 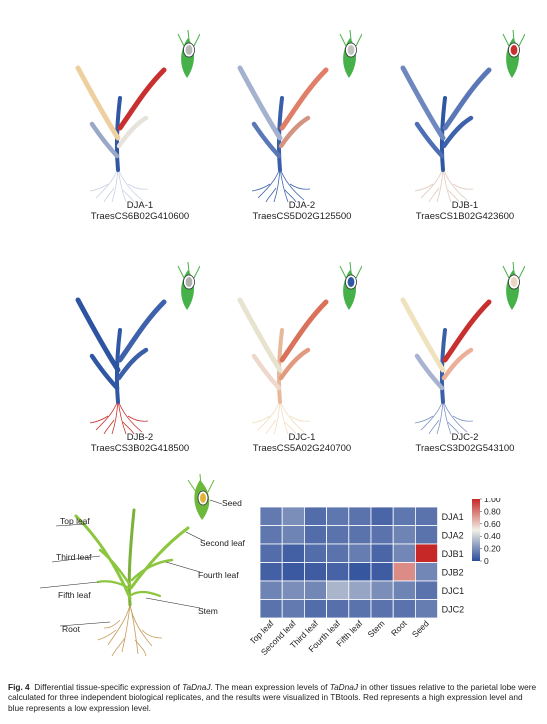 I want to click on diagram-seed-head, so click(x=201, y=496).